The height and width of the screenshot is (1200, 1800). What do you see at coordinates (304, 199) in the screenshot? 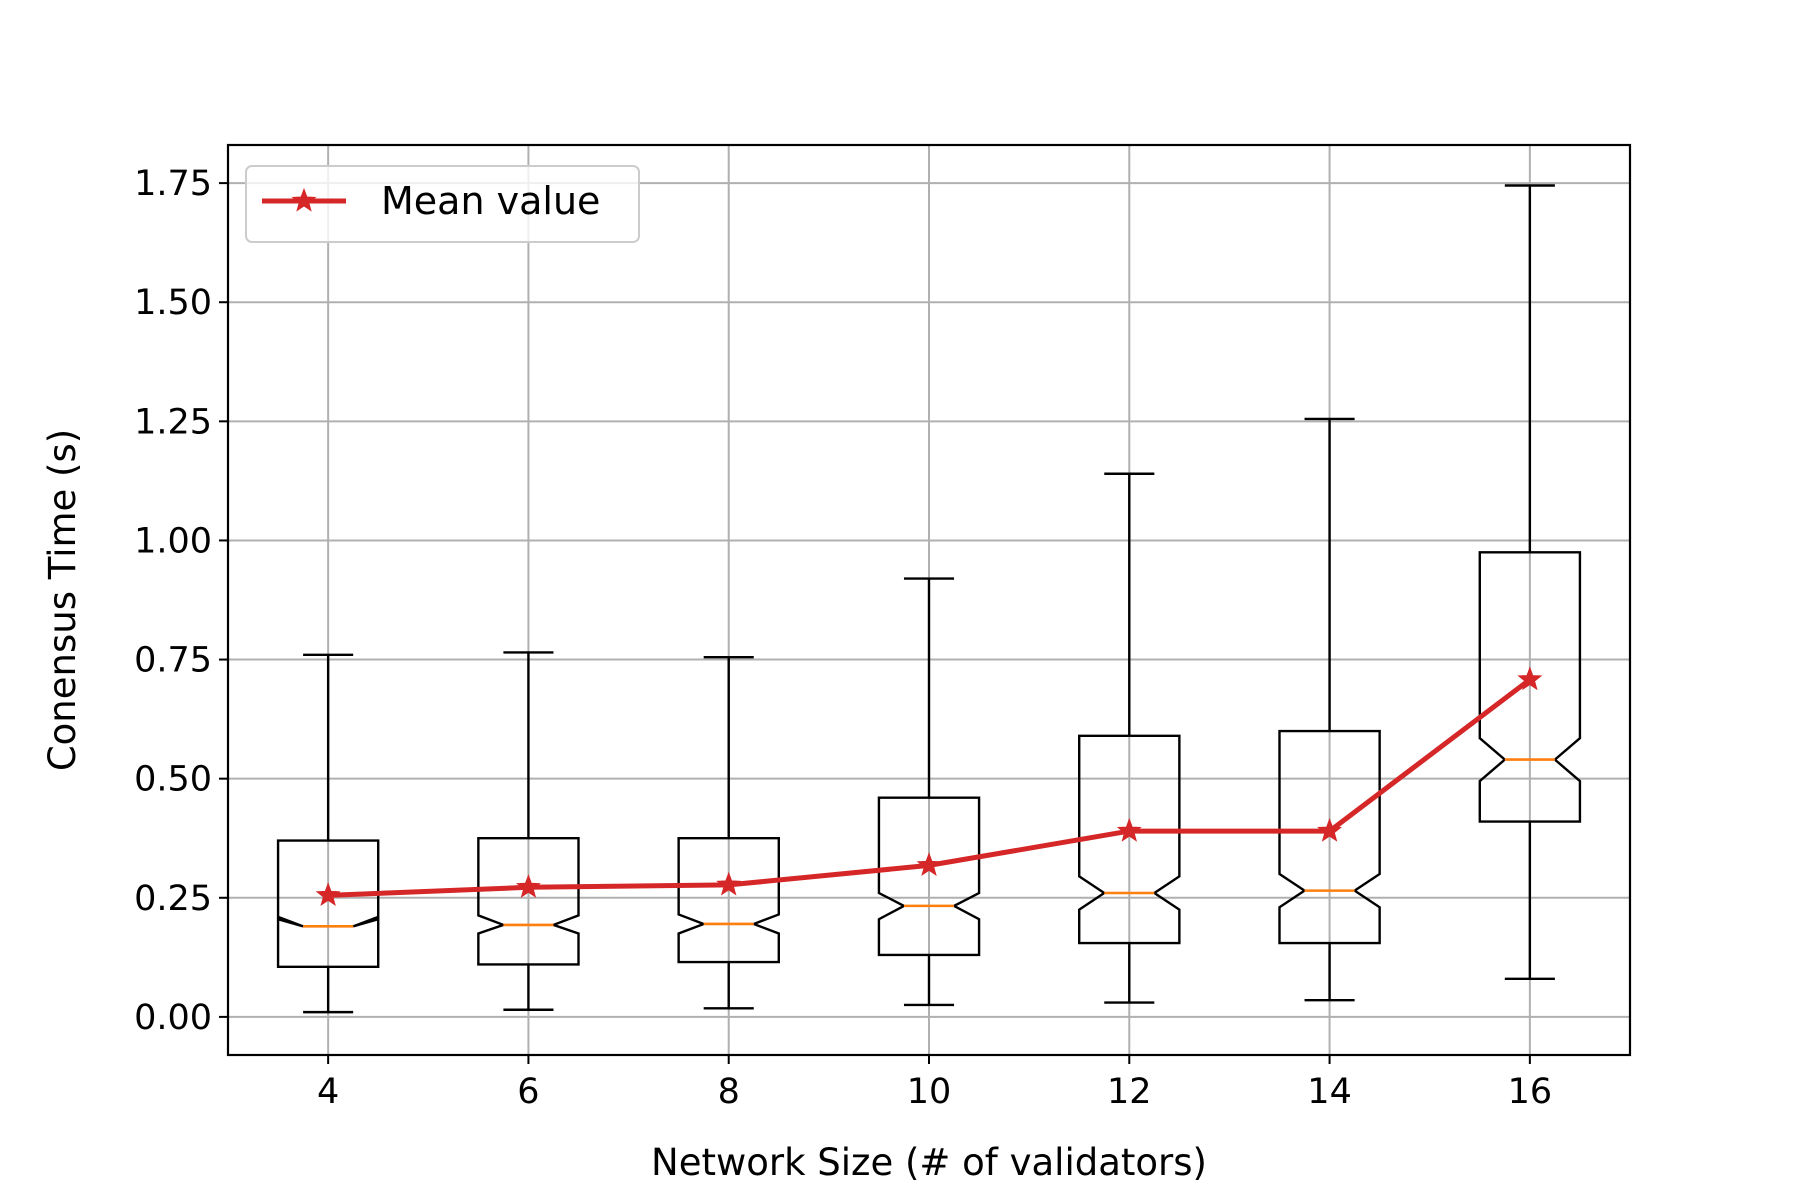
I see `legend-marker-star` at bounding box center [304, 199].